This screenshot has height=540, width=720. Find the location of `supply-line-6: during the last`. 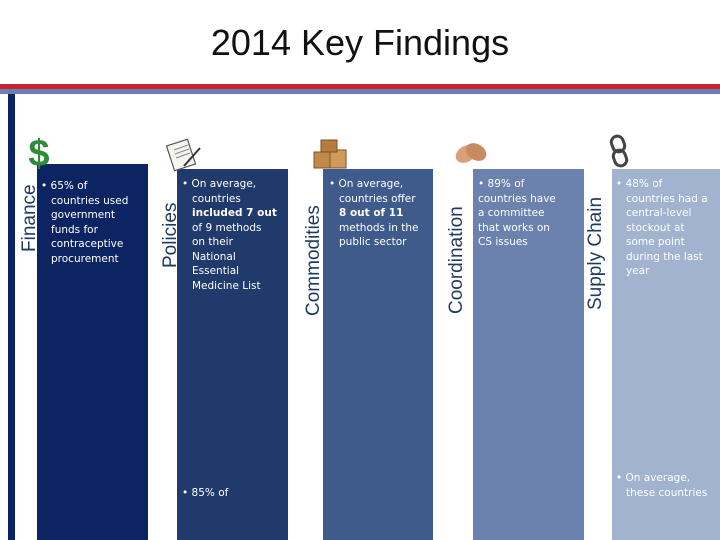

supply-line-6: during the last is located at coordinates (664, 256).